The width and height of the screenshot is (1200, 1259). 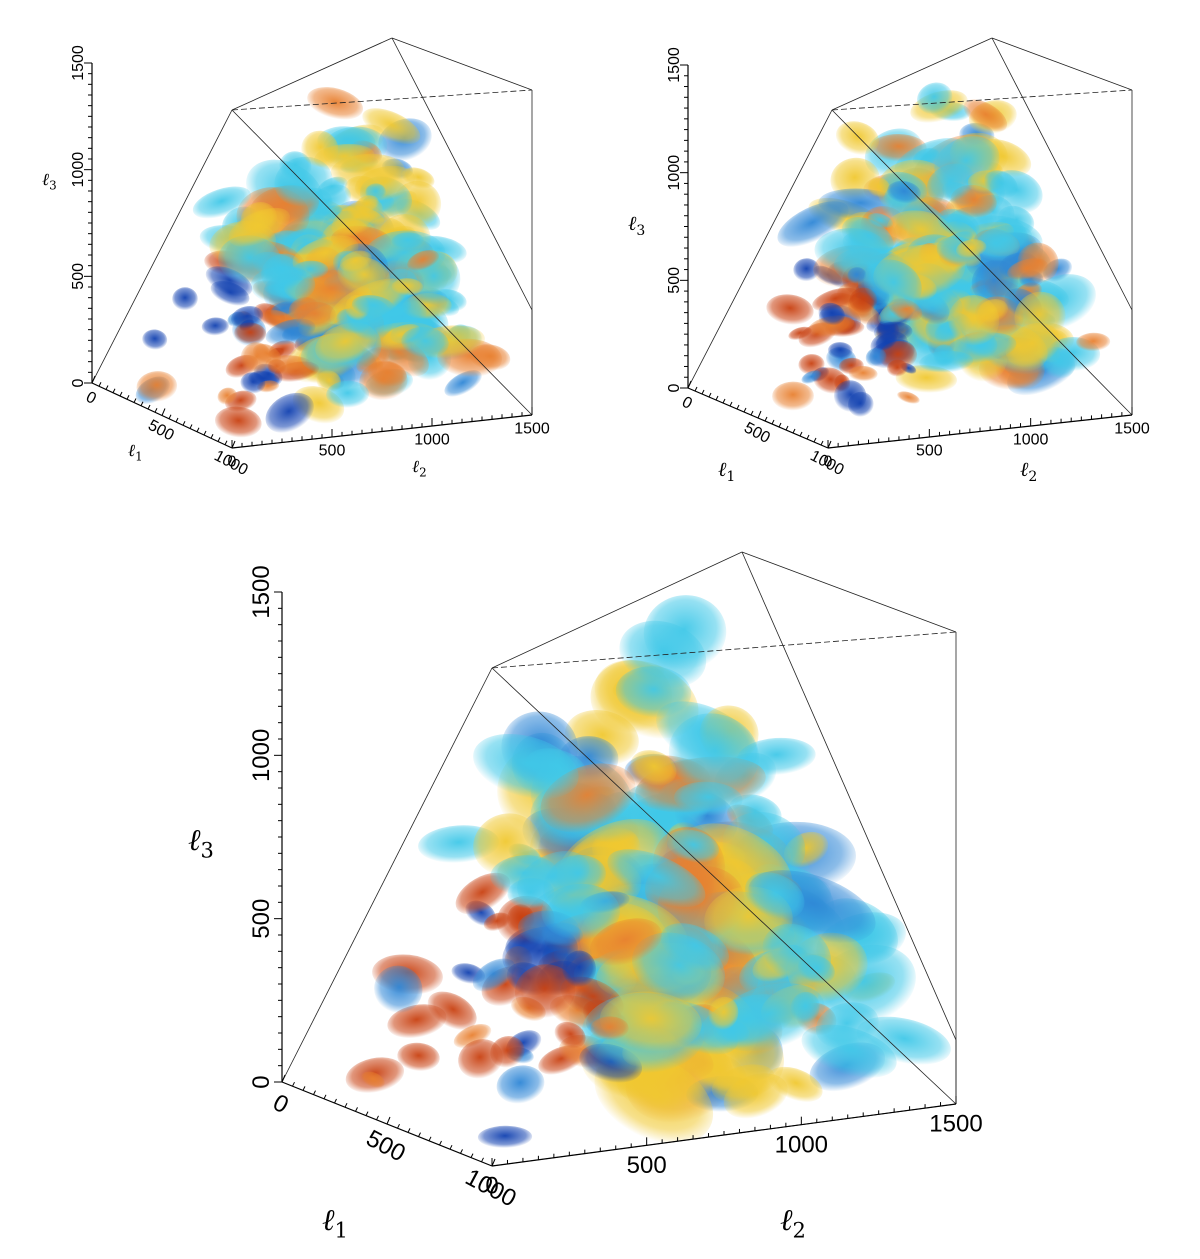 What do you see at coordinates (674, 173) in the screenshot?
I see `z-tick-label: 1000` at bounding box center [674, 173].